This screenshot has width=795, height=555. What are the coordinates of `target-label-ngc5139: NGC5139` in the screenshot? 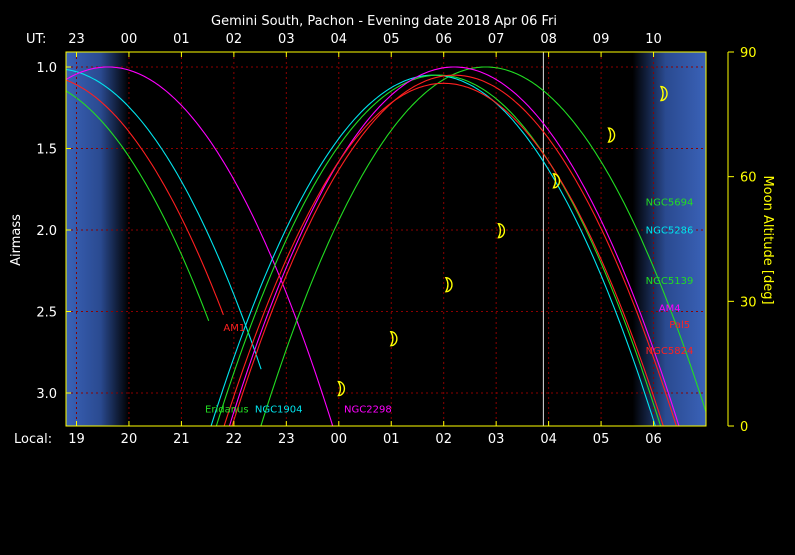 It's located at (670, 281).